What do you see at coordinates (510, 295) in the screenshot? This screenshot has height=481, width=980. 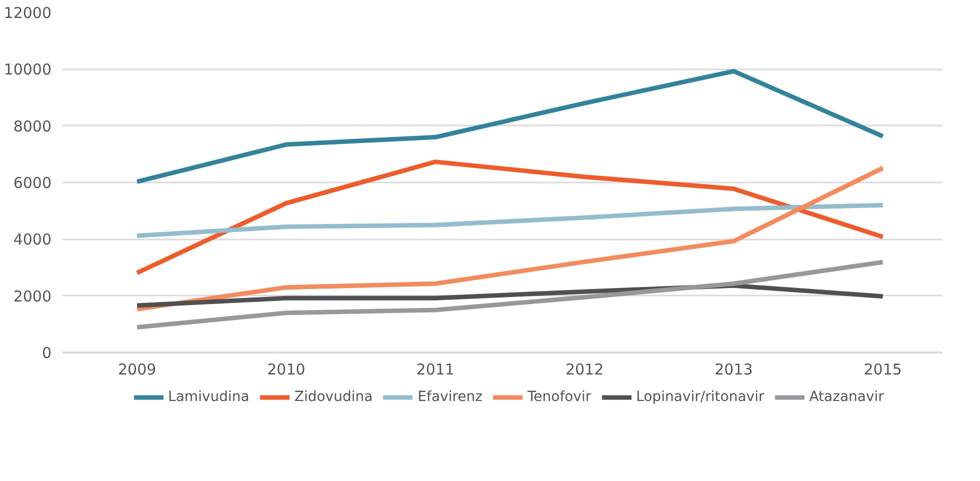 I see `line-series` at bounding box center [510, 295].